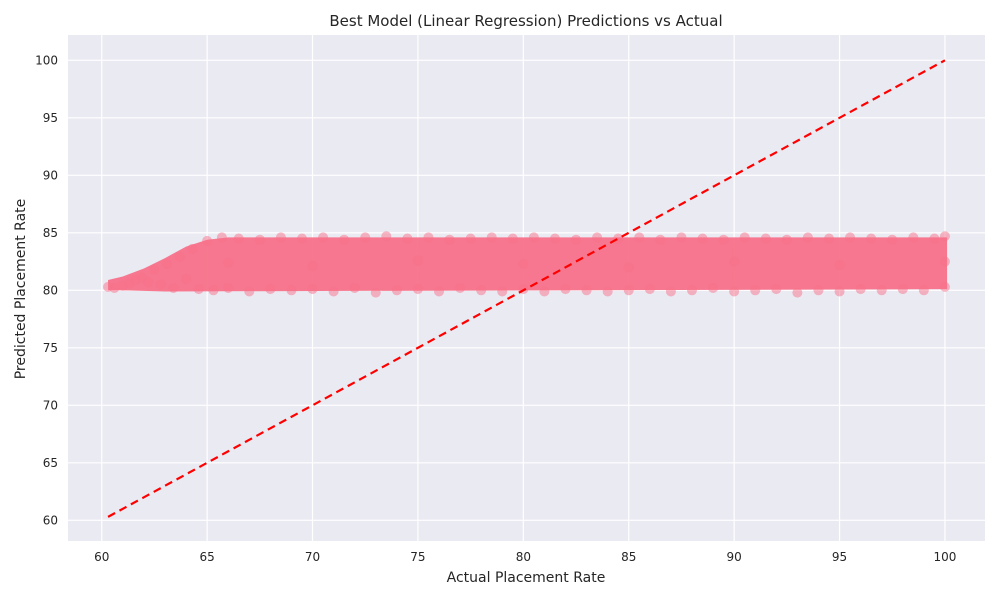 The image size is (1000, 604). Describe the element at coordinates (839, 557) in the screenshot. I see `x-tick-label: 95` at that location.